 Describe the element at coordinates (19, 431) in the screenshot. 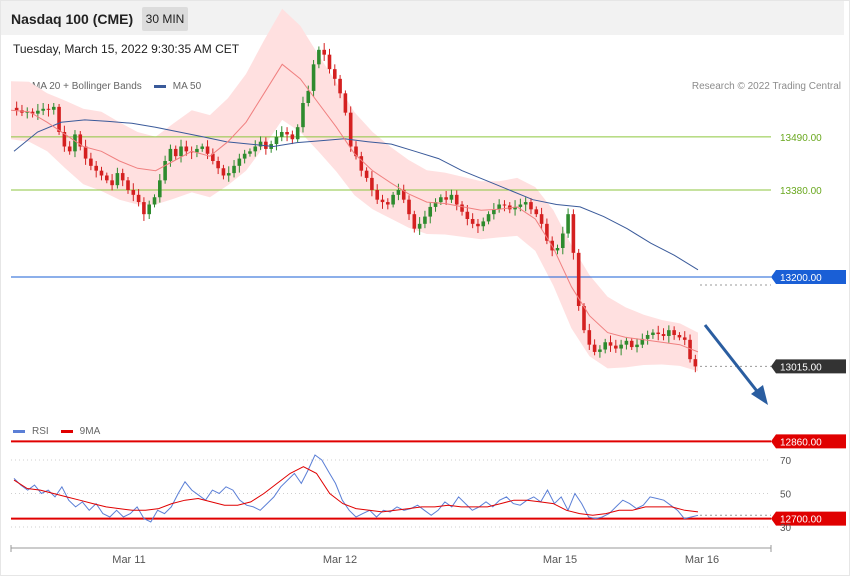

I see `legend-rsi-swatch` at that location.